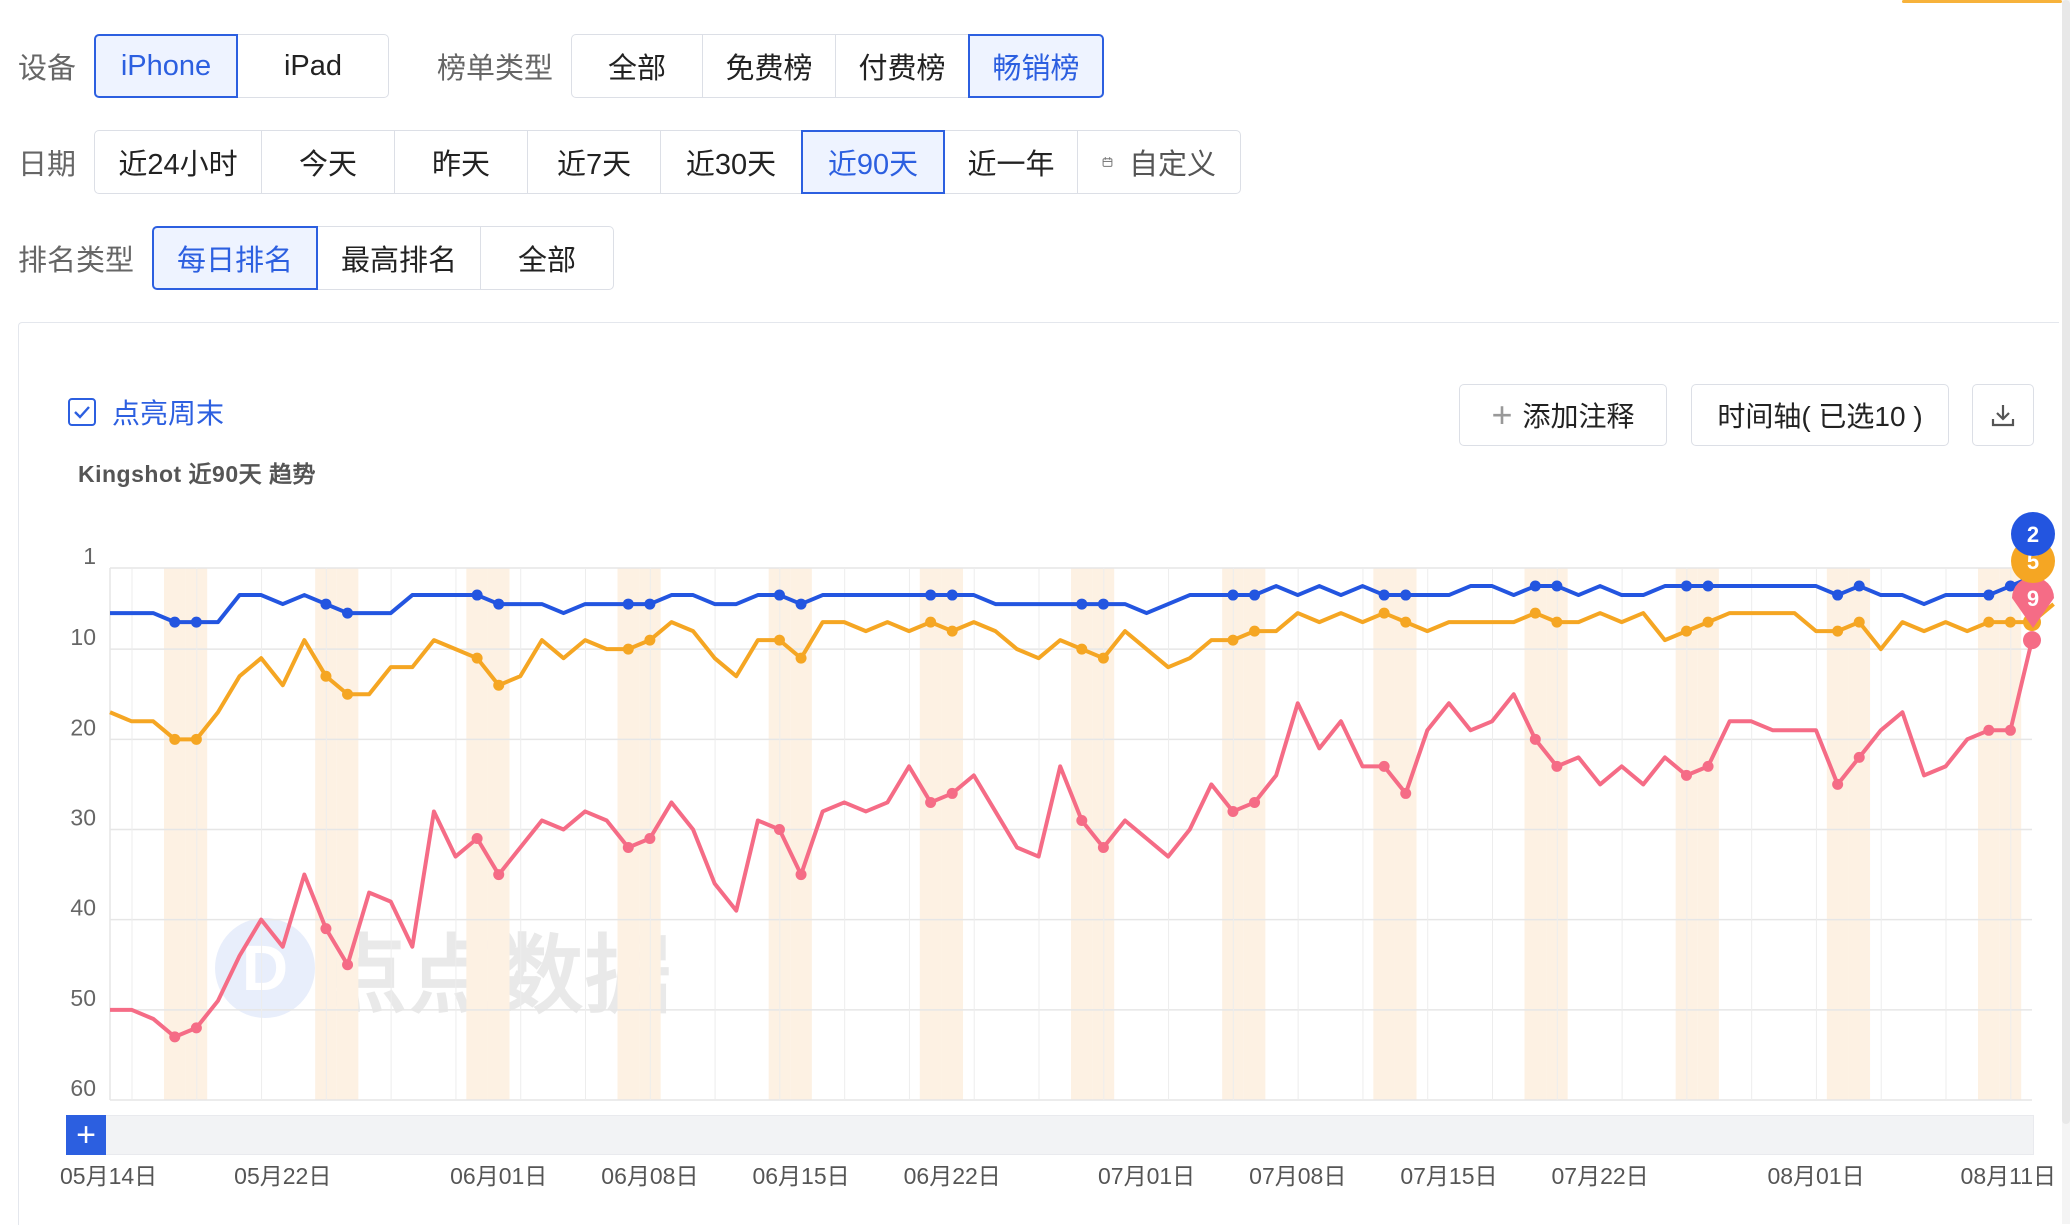  I want to click on date-option-today: 今天, so click(328, 162).